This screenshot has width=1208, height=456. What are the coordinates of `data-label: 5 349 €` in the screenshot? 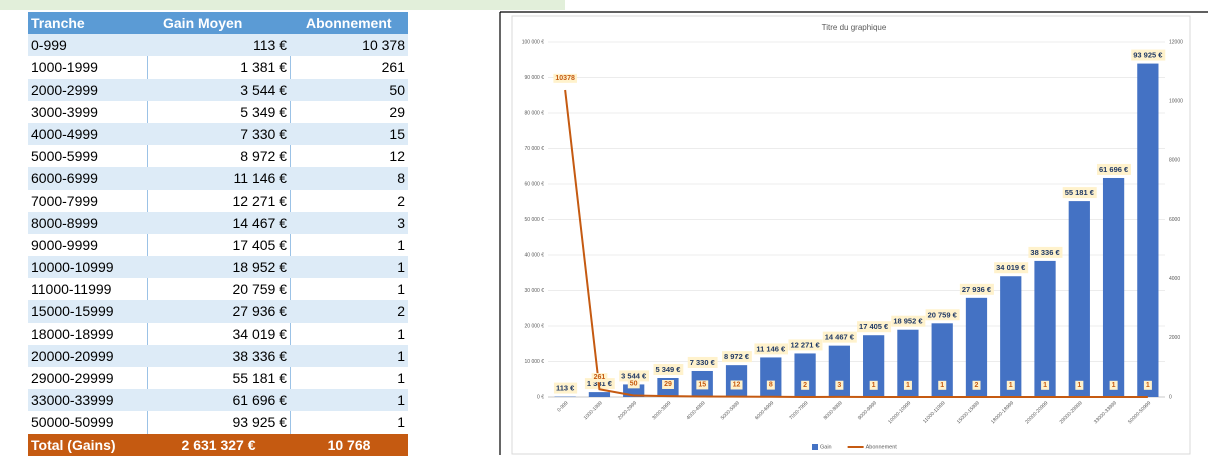 It's located at (668, 369).